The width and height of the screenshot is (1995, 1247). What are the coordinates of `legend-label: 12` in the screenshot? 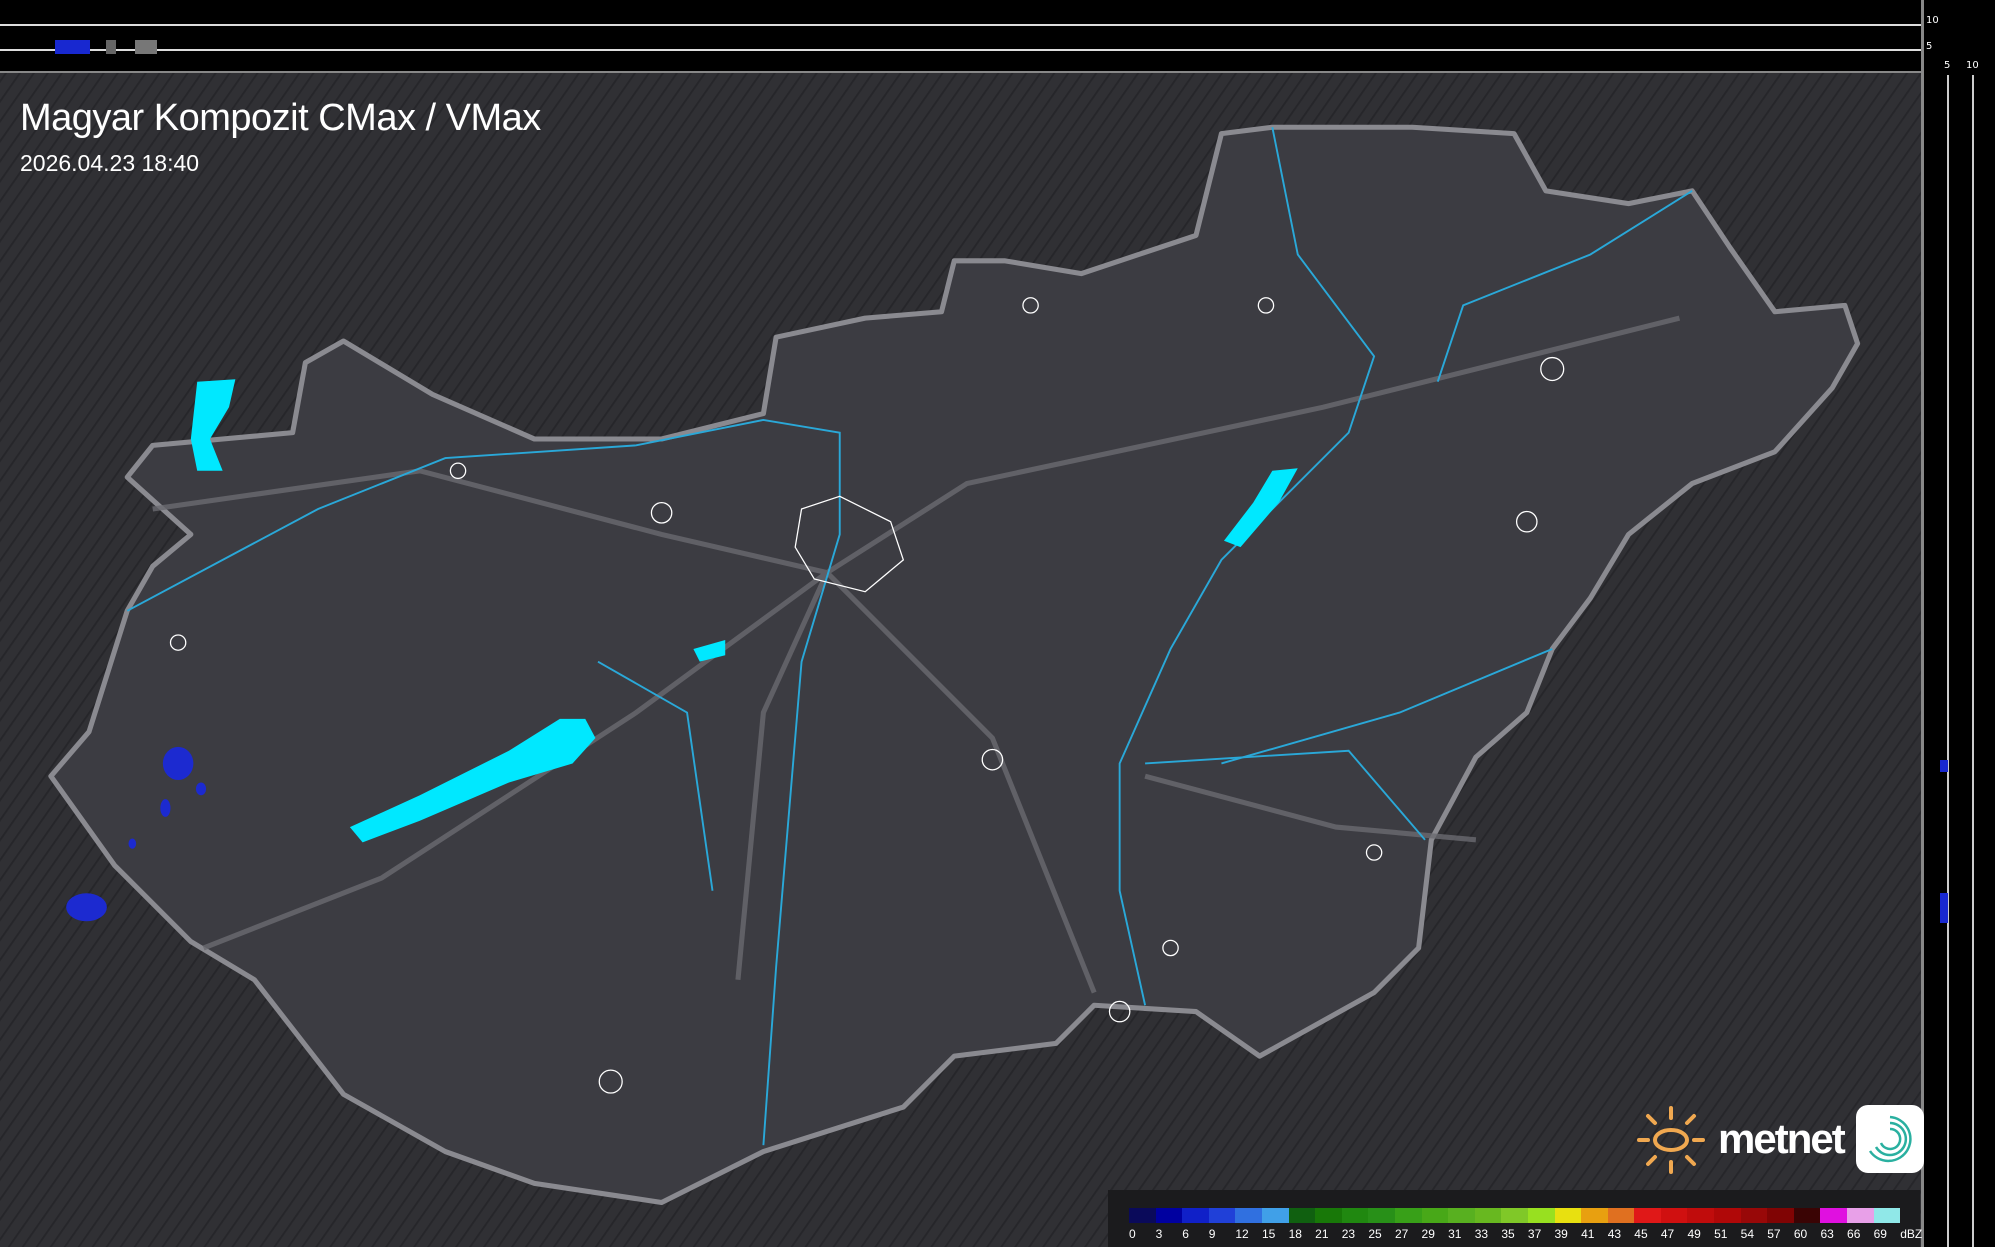 It's located at (1242, 1234).